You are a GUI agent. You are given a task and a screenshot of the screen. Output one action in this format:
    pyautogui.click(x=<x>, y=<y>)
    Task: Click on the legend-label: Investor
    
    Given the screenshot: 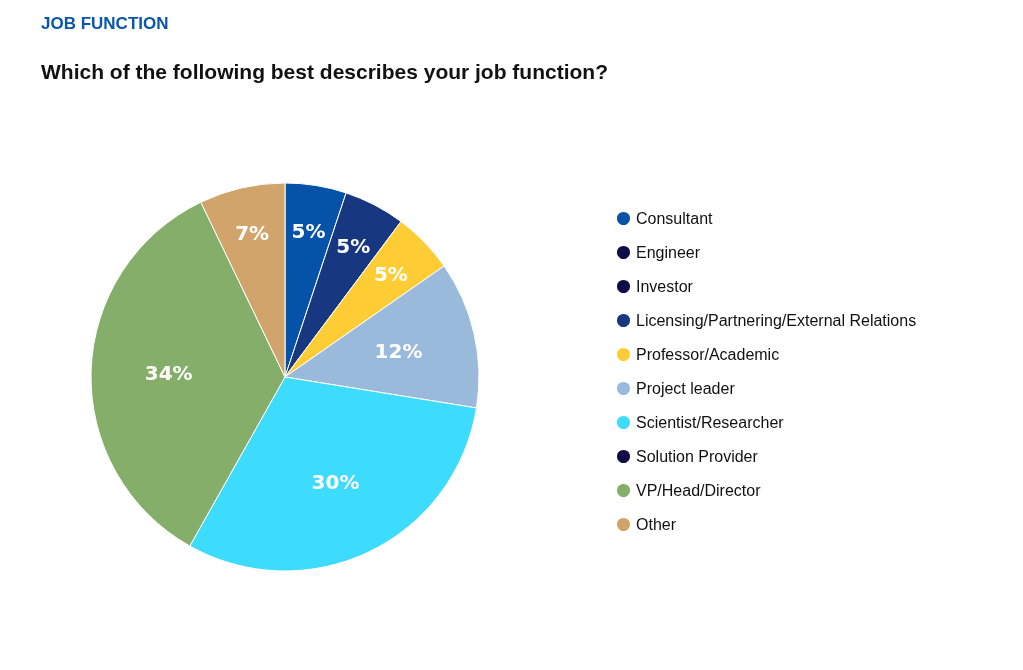 What is the action you would take?
    pyautogui.click(x=665, y=286)
    